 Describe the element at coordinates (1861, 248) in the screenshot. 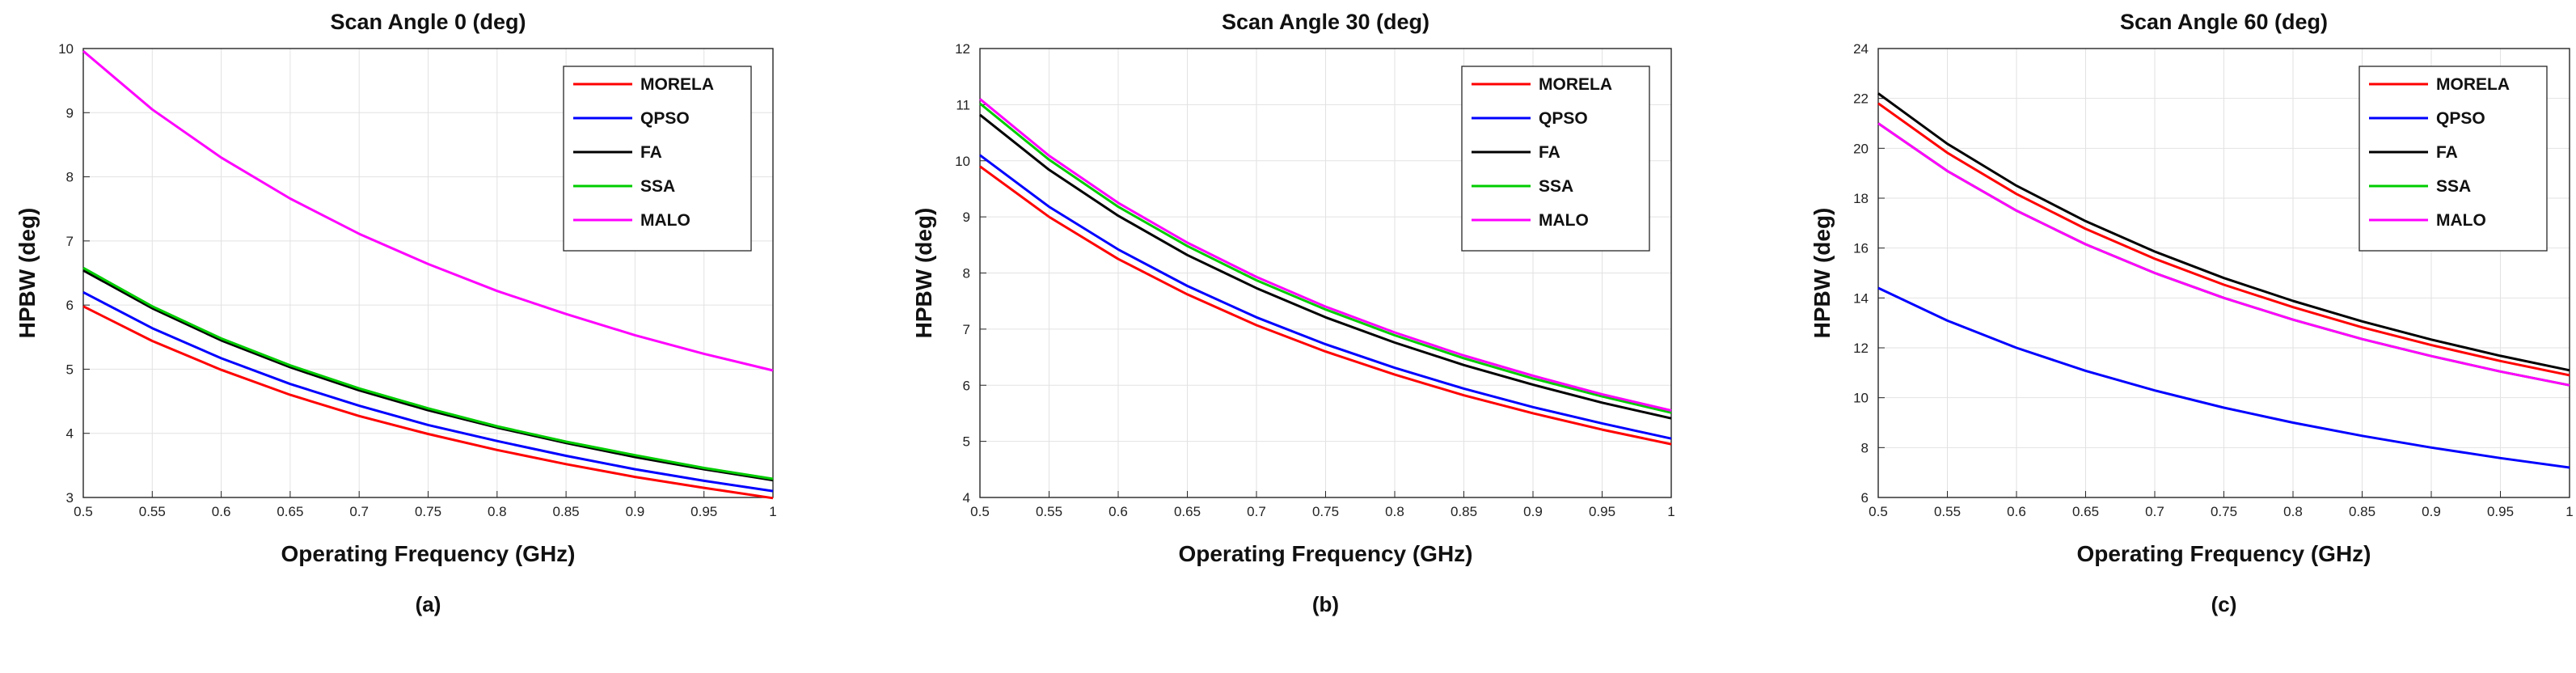

I see `y-tick-label: 16` at that location.